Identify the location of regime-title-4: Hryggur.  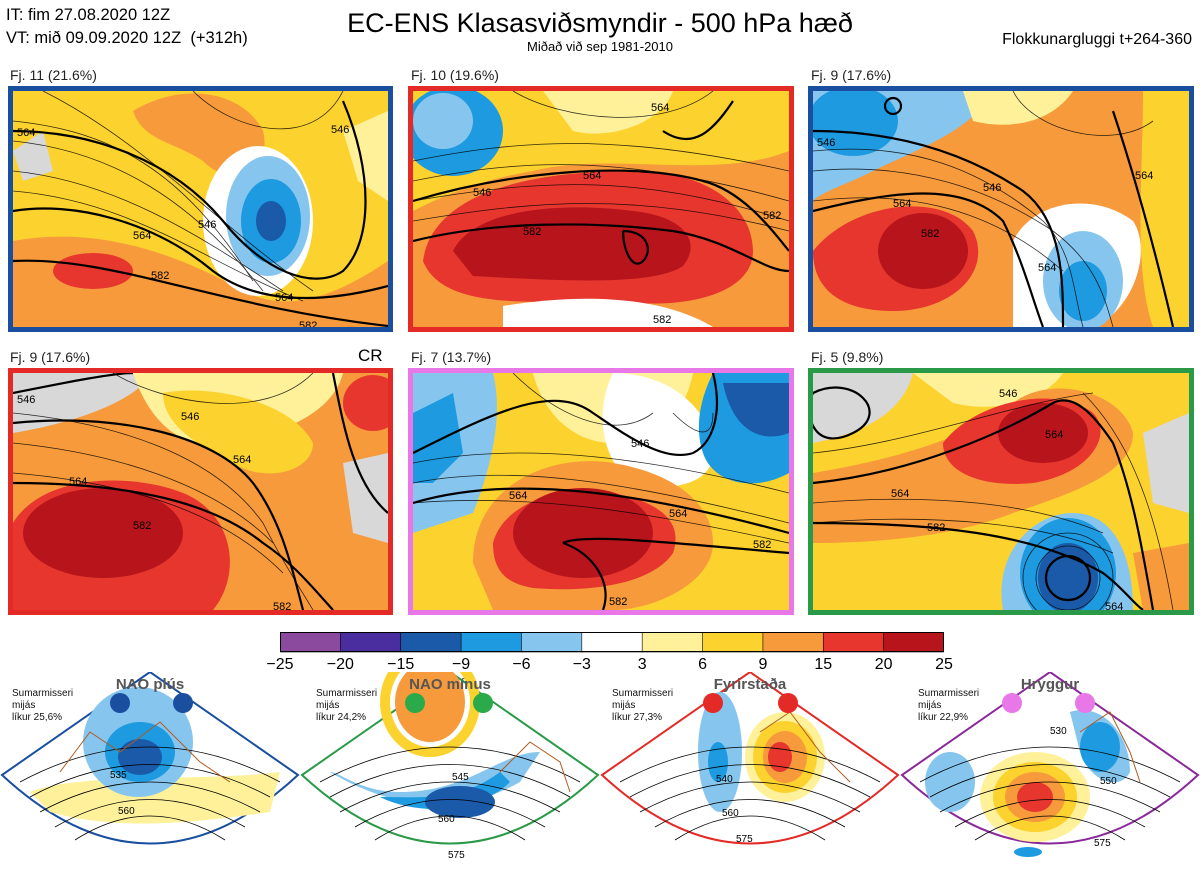
(1050, 684).